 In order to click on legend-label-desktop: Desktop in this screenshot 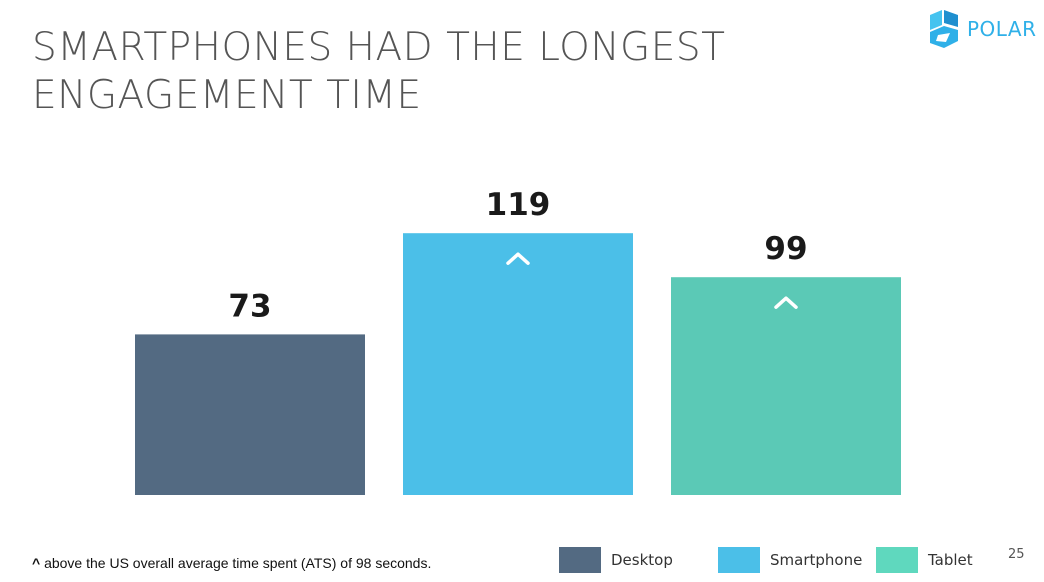, I will do `click(642, 560)`.